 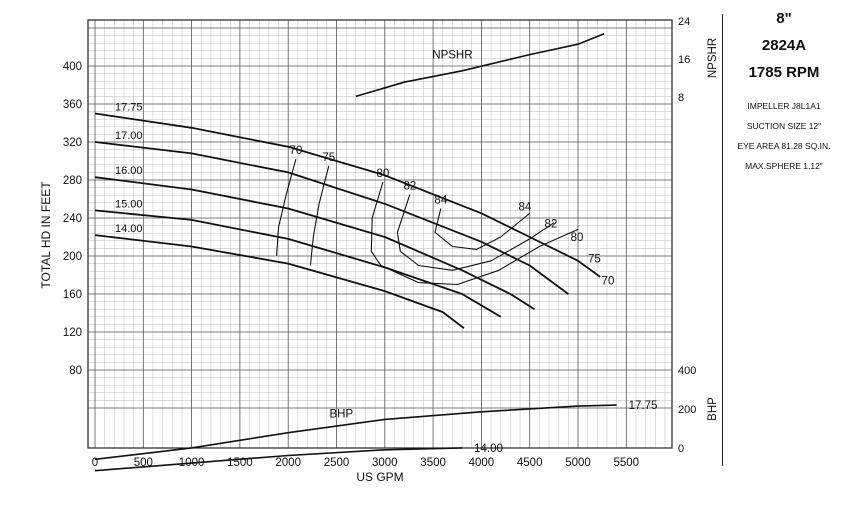 I want to click on head-curve-16.00, so click(x=314, y=243).